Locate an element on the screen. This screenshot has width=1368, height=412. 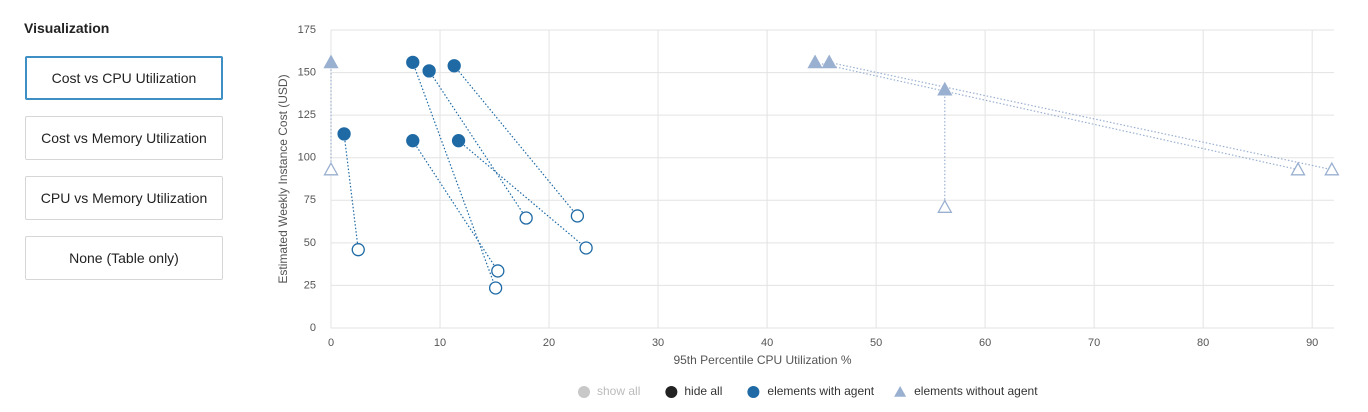
x-tick-label: 90 is located at coordinates (1312, 343).